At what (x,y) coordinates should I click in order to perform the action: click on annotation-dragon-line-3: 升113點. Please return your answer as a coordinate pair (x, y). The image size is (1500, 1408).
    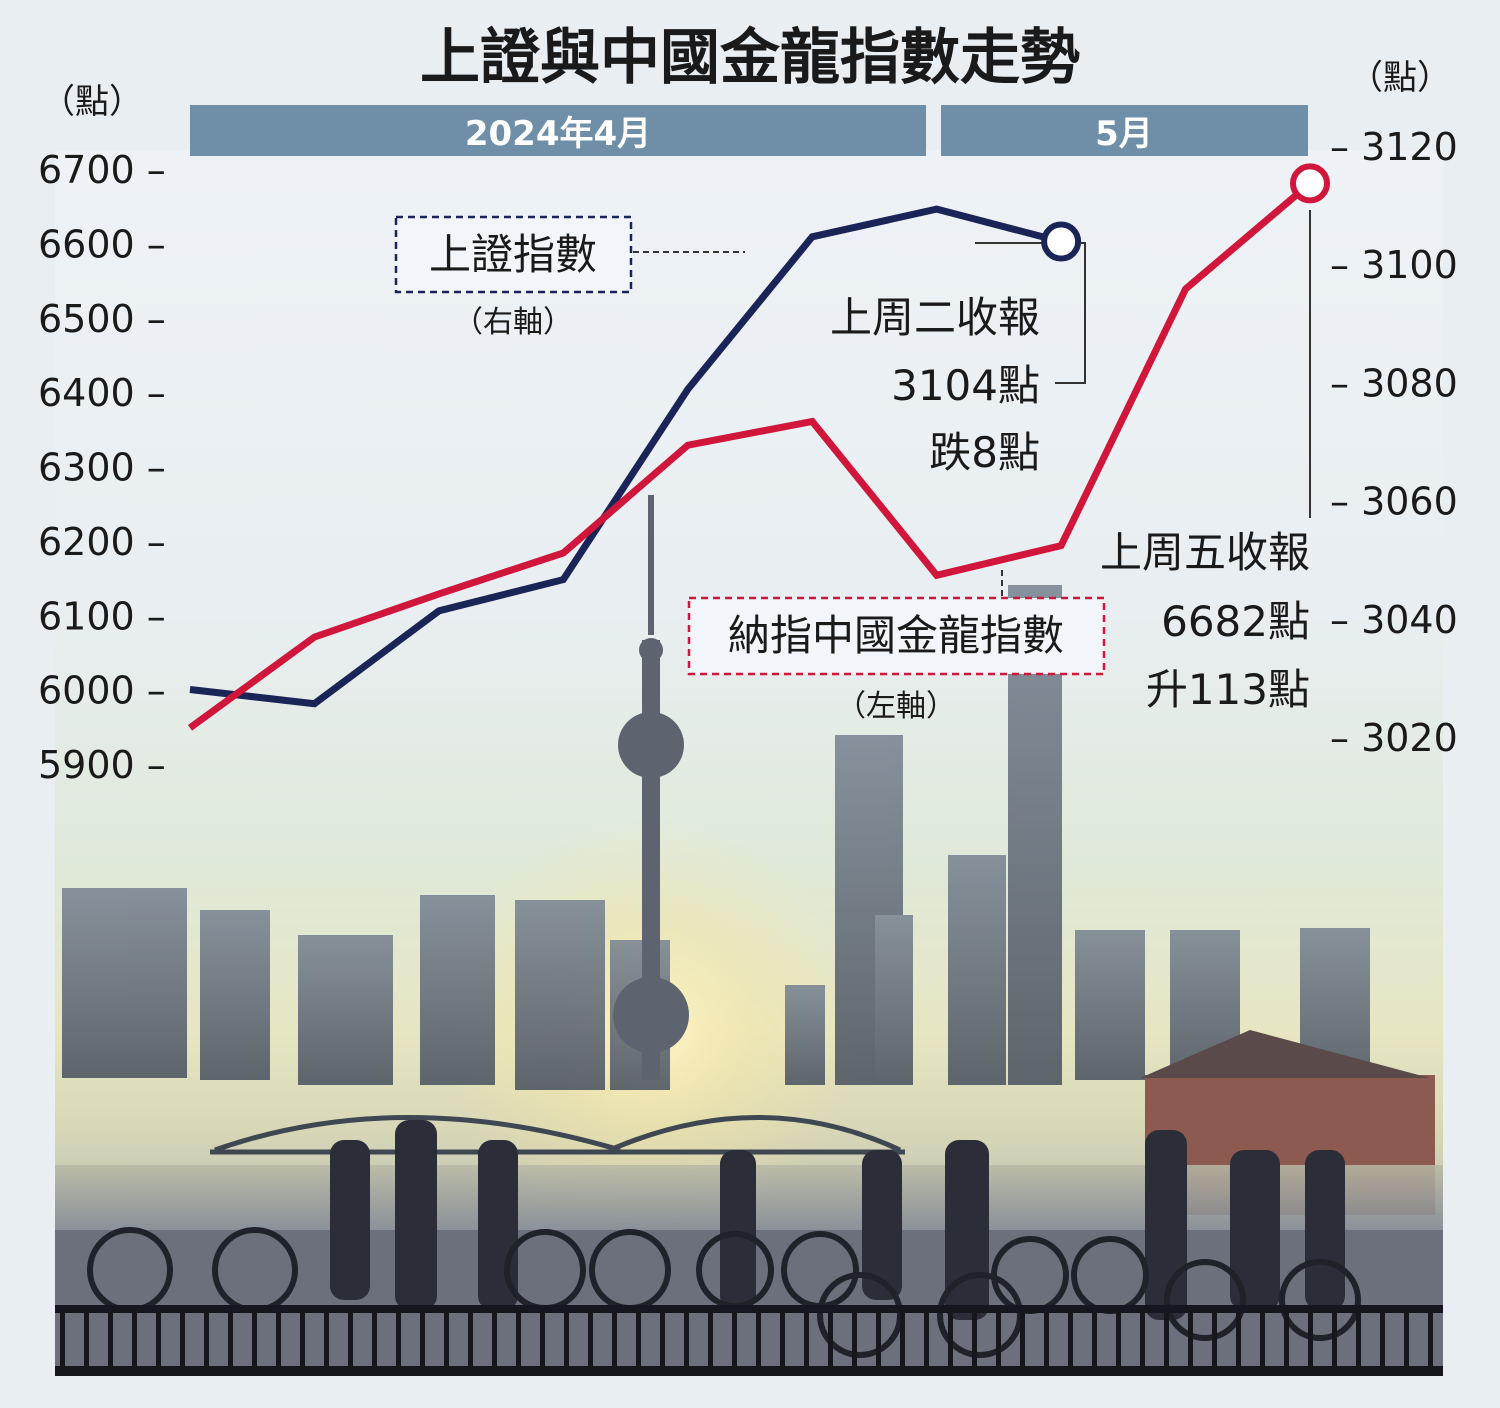
    Looking at the image, I should click on (1228, 689).